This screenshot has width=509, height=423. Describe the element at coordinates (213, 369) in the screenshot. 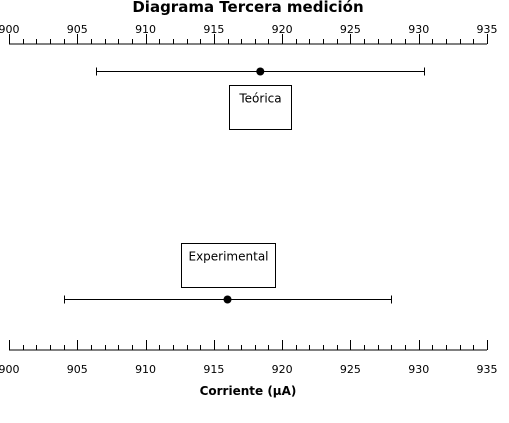

I see `tick-label-bottom: 915` at that location.